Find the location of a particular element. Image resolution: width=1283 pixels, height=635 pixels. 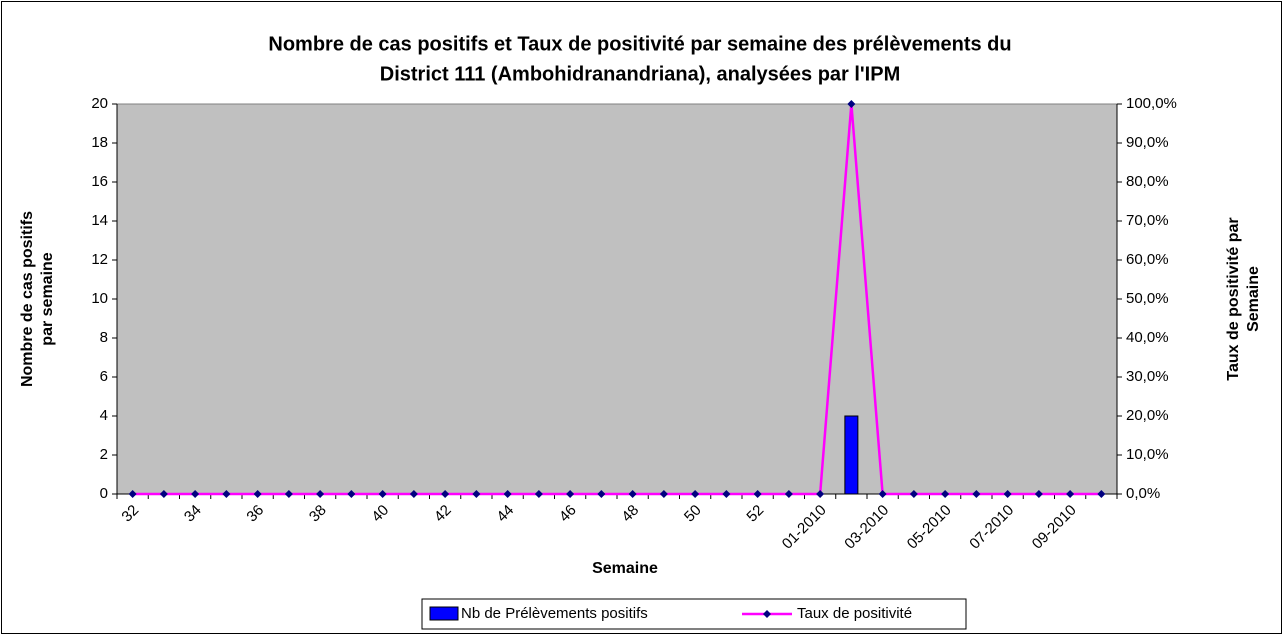

y2-tick-label: 60,0% is located at coordinates (1147, 259).